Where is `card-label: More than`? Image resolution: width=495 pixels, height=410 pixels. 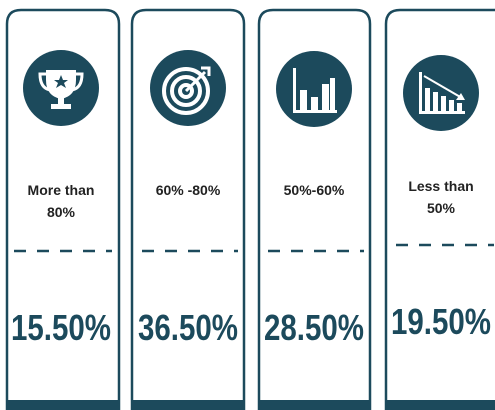 card-label: More than is located at coordinates (61, 190).